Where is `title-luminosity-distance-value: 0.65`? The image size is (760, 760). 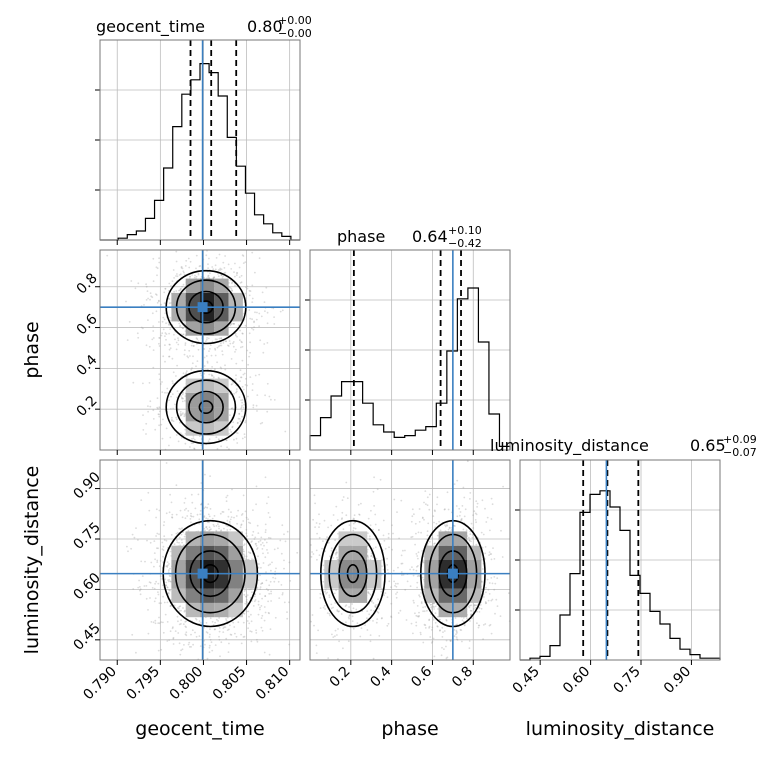
title-luminosity-distance-value: 0.65 is located at coordinates (708, 445).